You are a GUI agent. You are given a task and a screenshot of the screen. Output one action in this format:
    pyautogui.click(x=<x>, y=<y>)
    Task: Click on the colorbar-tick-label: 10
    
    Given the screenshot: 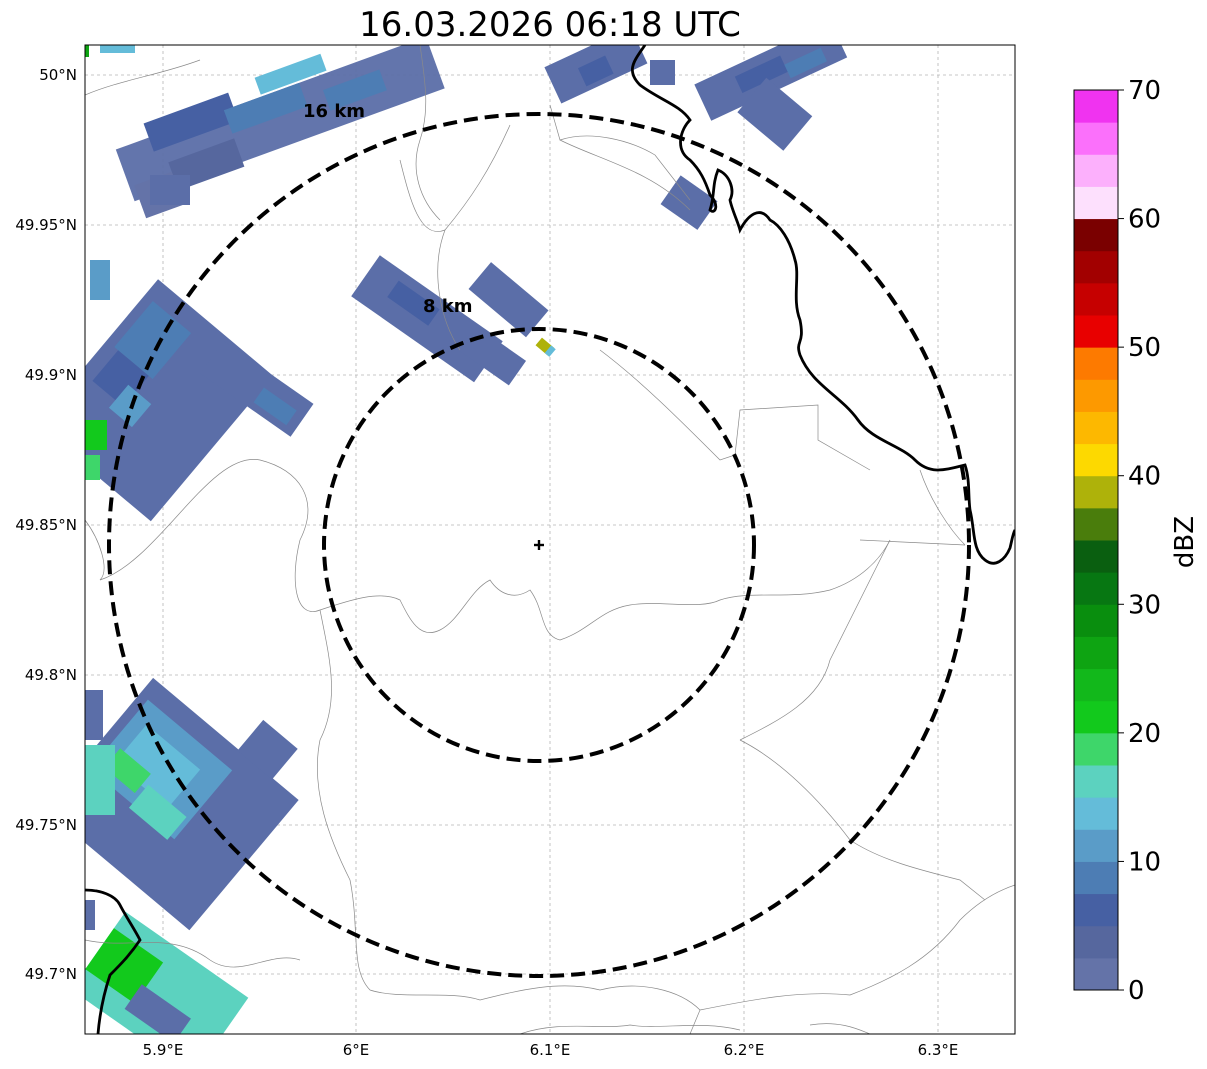 What is the action you would take?
    pyautogui.click(x=1144, y=862)
    